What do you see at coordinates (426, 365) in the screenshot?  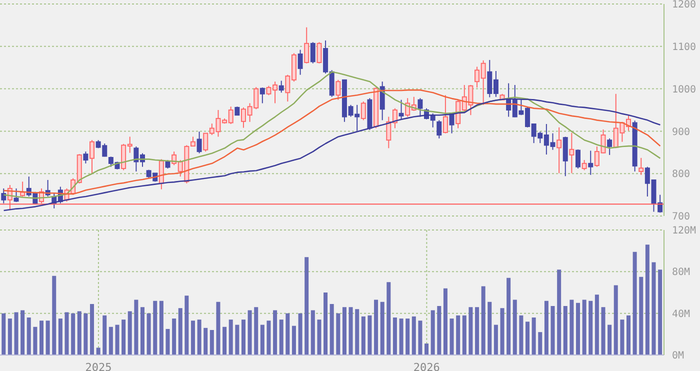 I see `x-tick-label: 2026` at bounding box center [426, 365].